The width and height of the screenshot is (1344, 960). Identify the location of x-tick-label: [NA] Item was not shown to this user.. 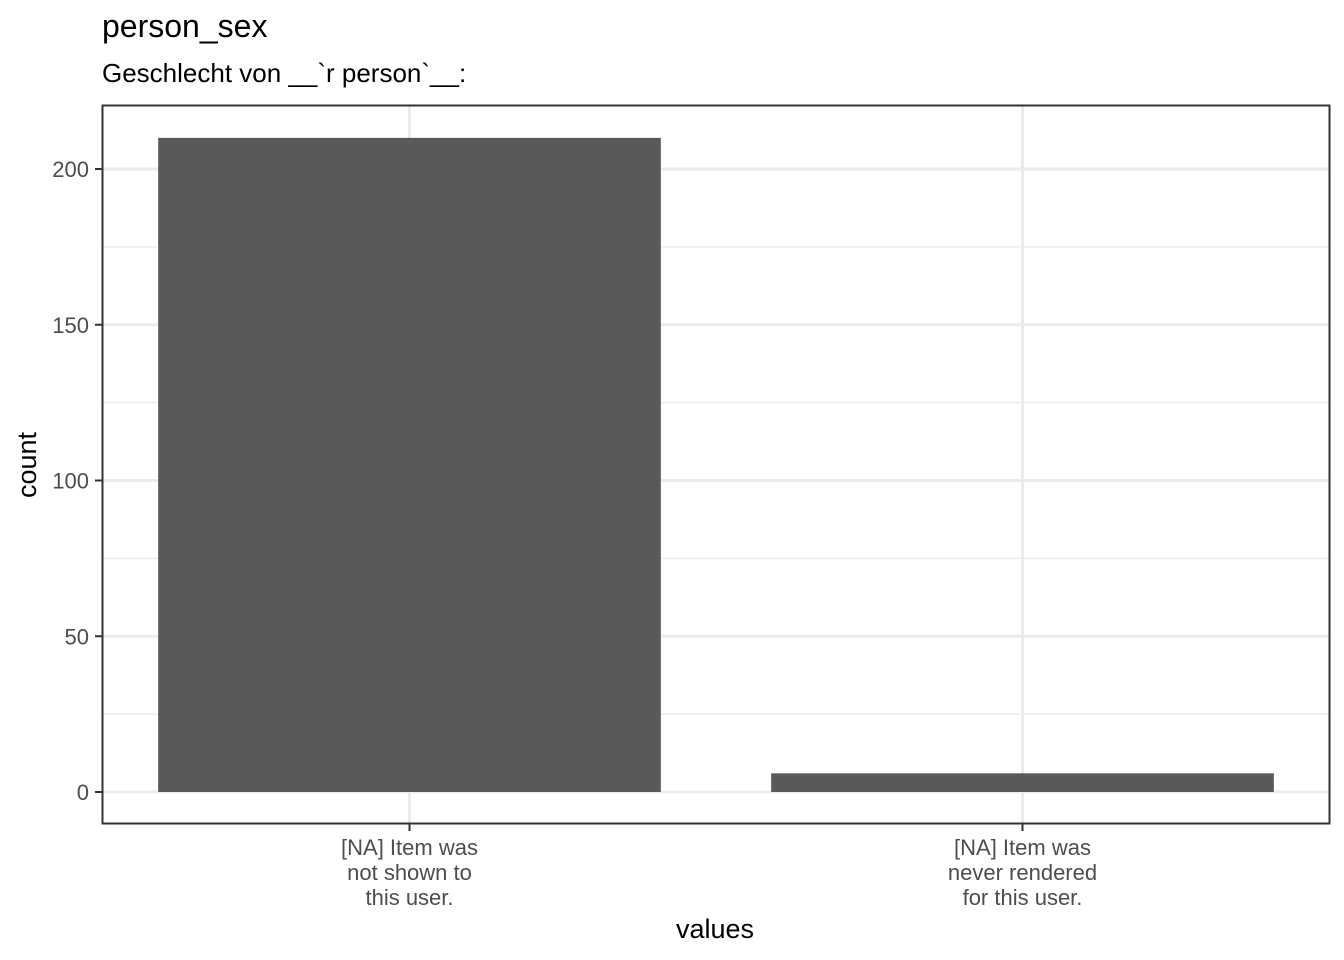
(409, 872).